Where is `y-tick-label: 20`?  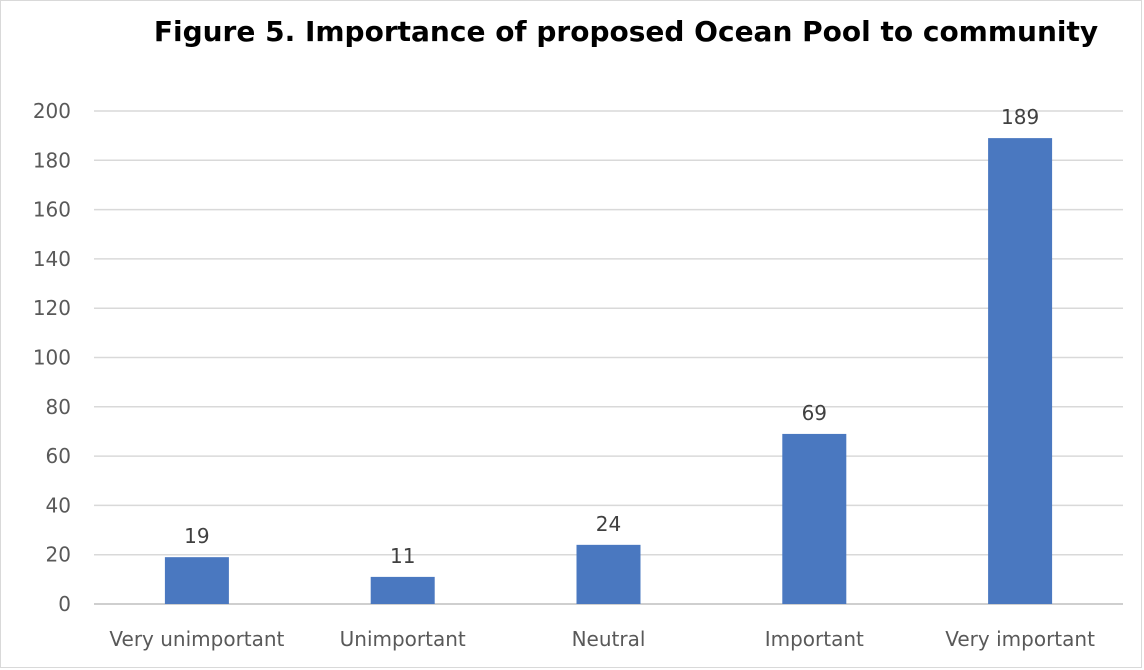
y-tick-label: 20 is located at coordinates (58, 555).